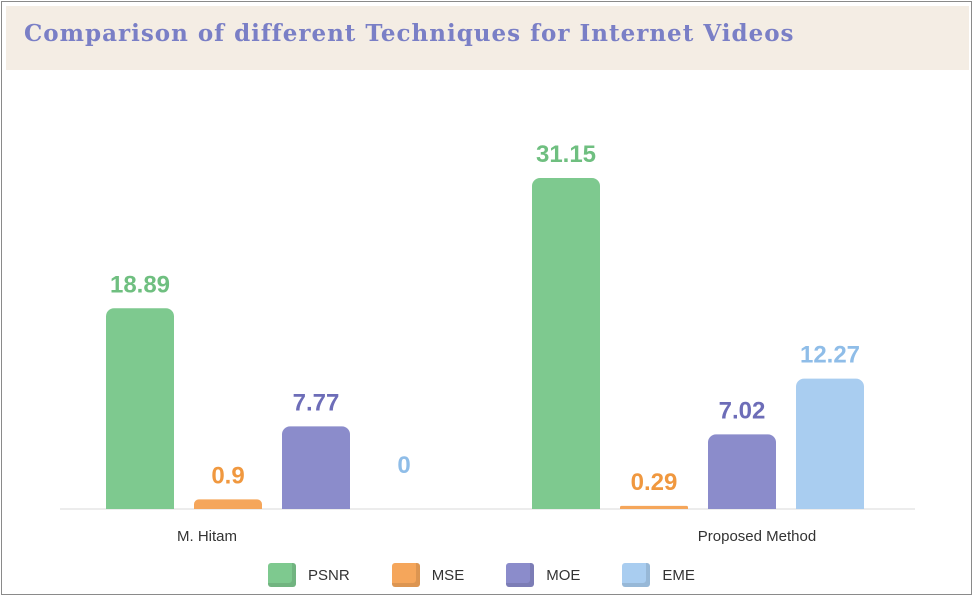  I want to click on data-label-moe-0: 7.77, so click(316, 402).